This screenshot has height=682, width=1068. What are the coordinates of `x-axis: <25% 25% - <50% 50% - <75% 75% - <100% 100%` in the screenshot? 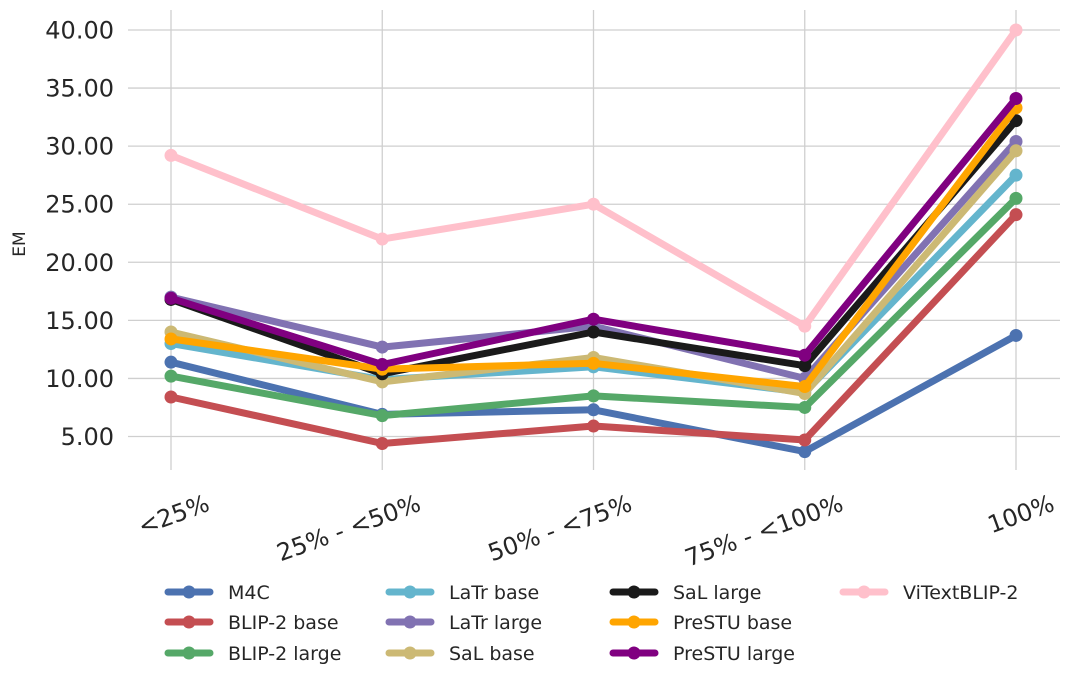 It's located at (596, 530).